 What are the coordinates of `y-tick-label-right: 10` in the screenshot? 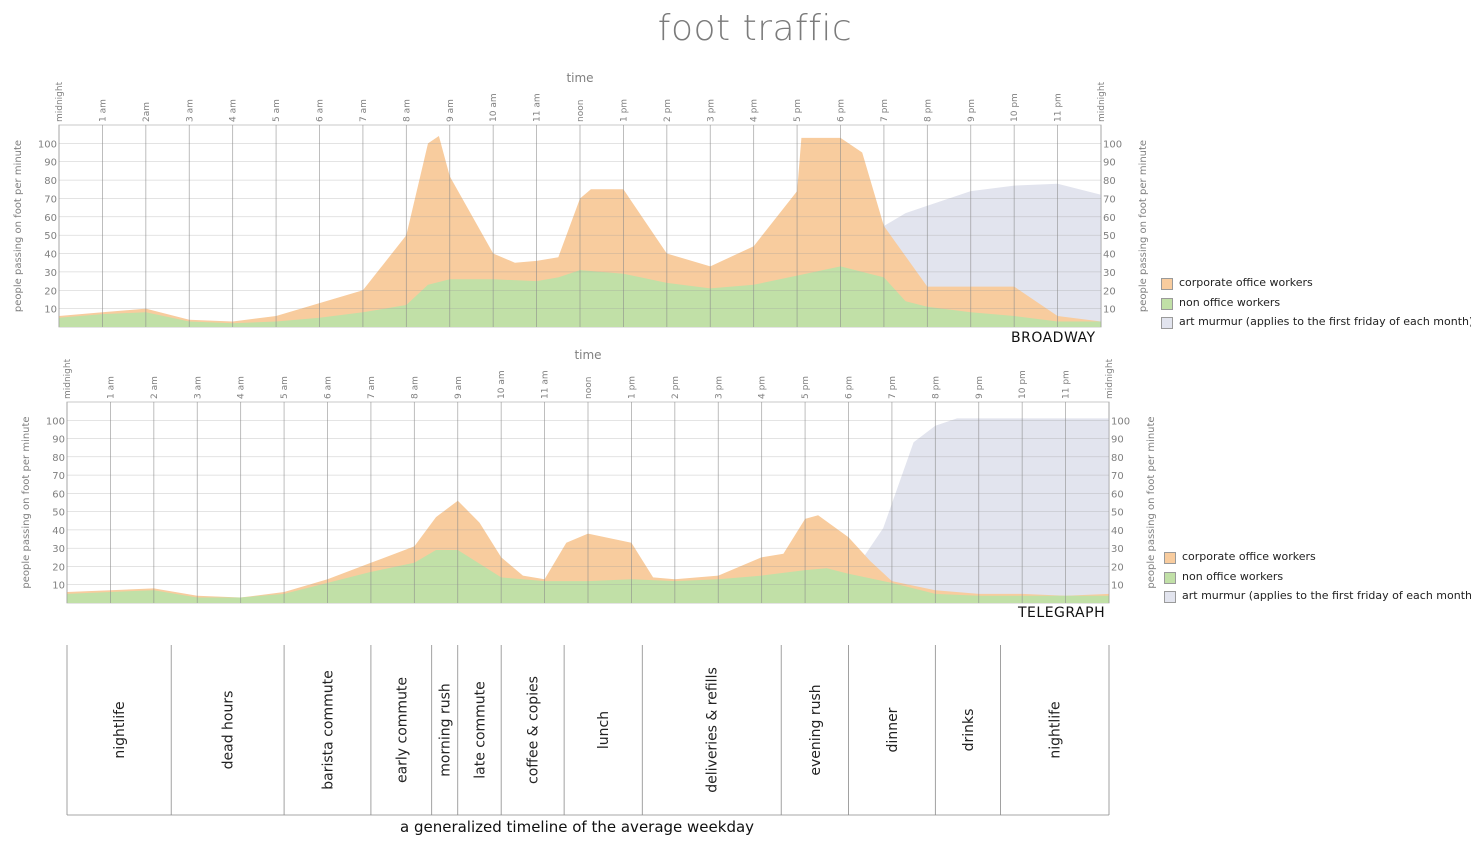 It's located at (1117, 586).